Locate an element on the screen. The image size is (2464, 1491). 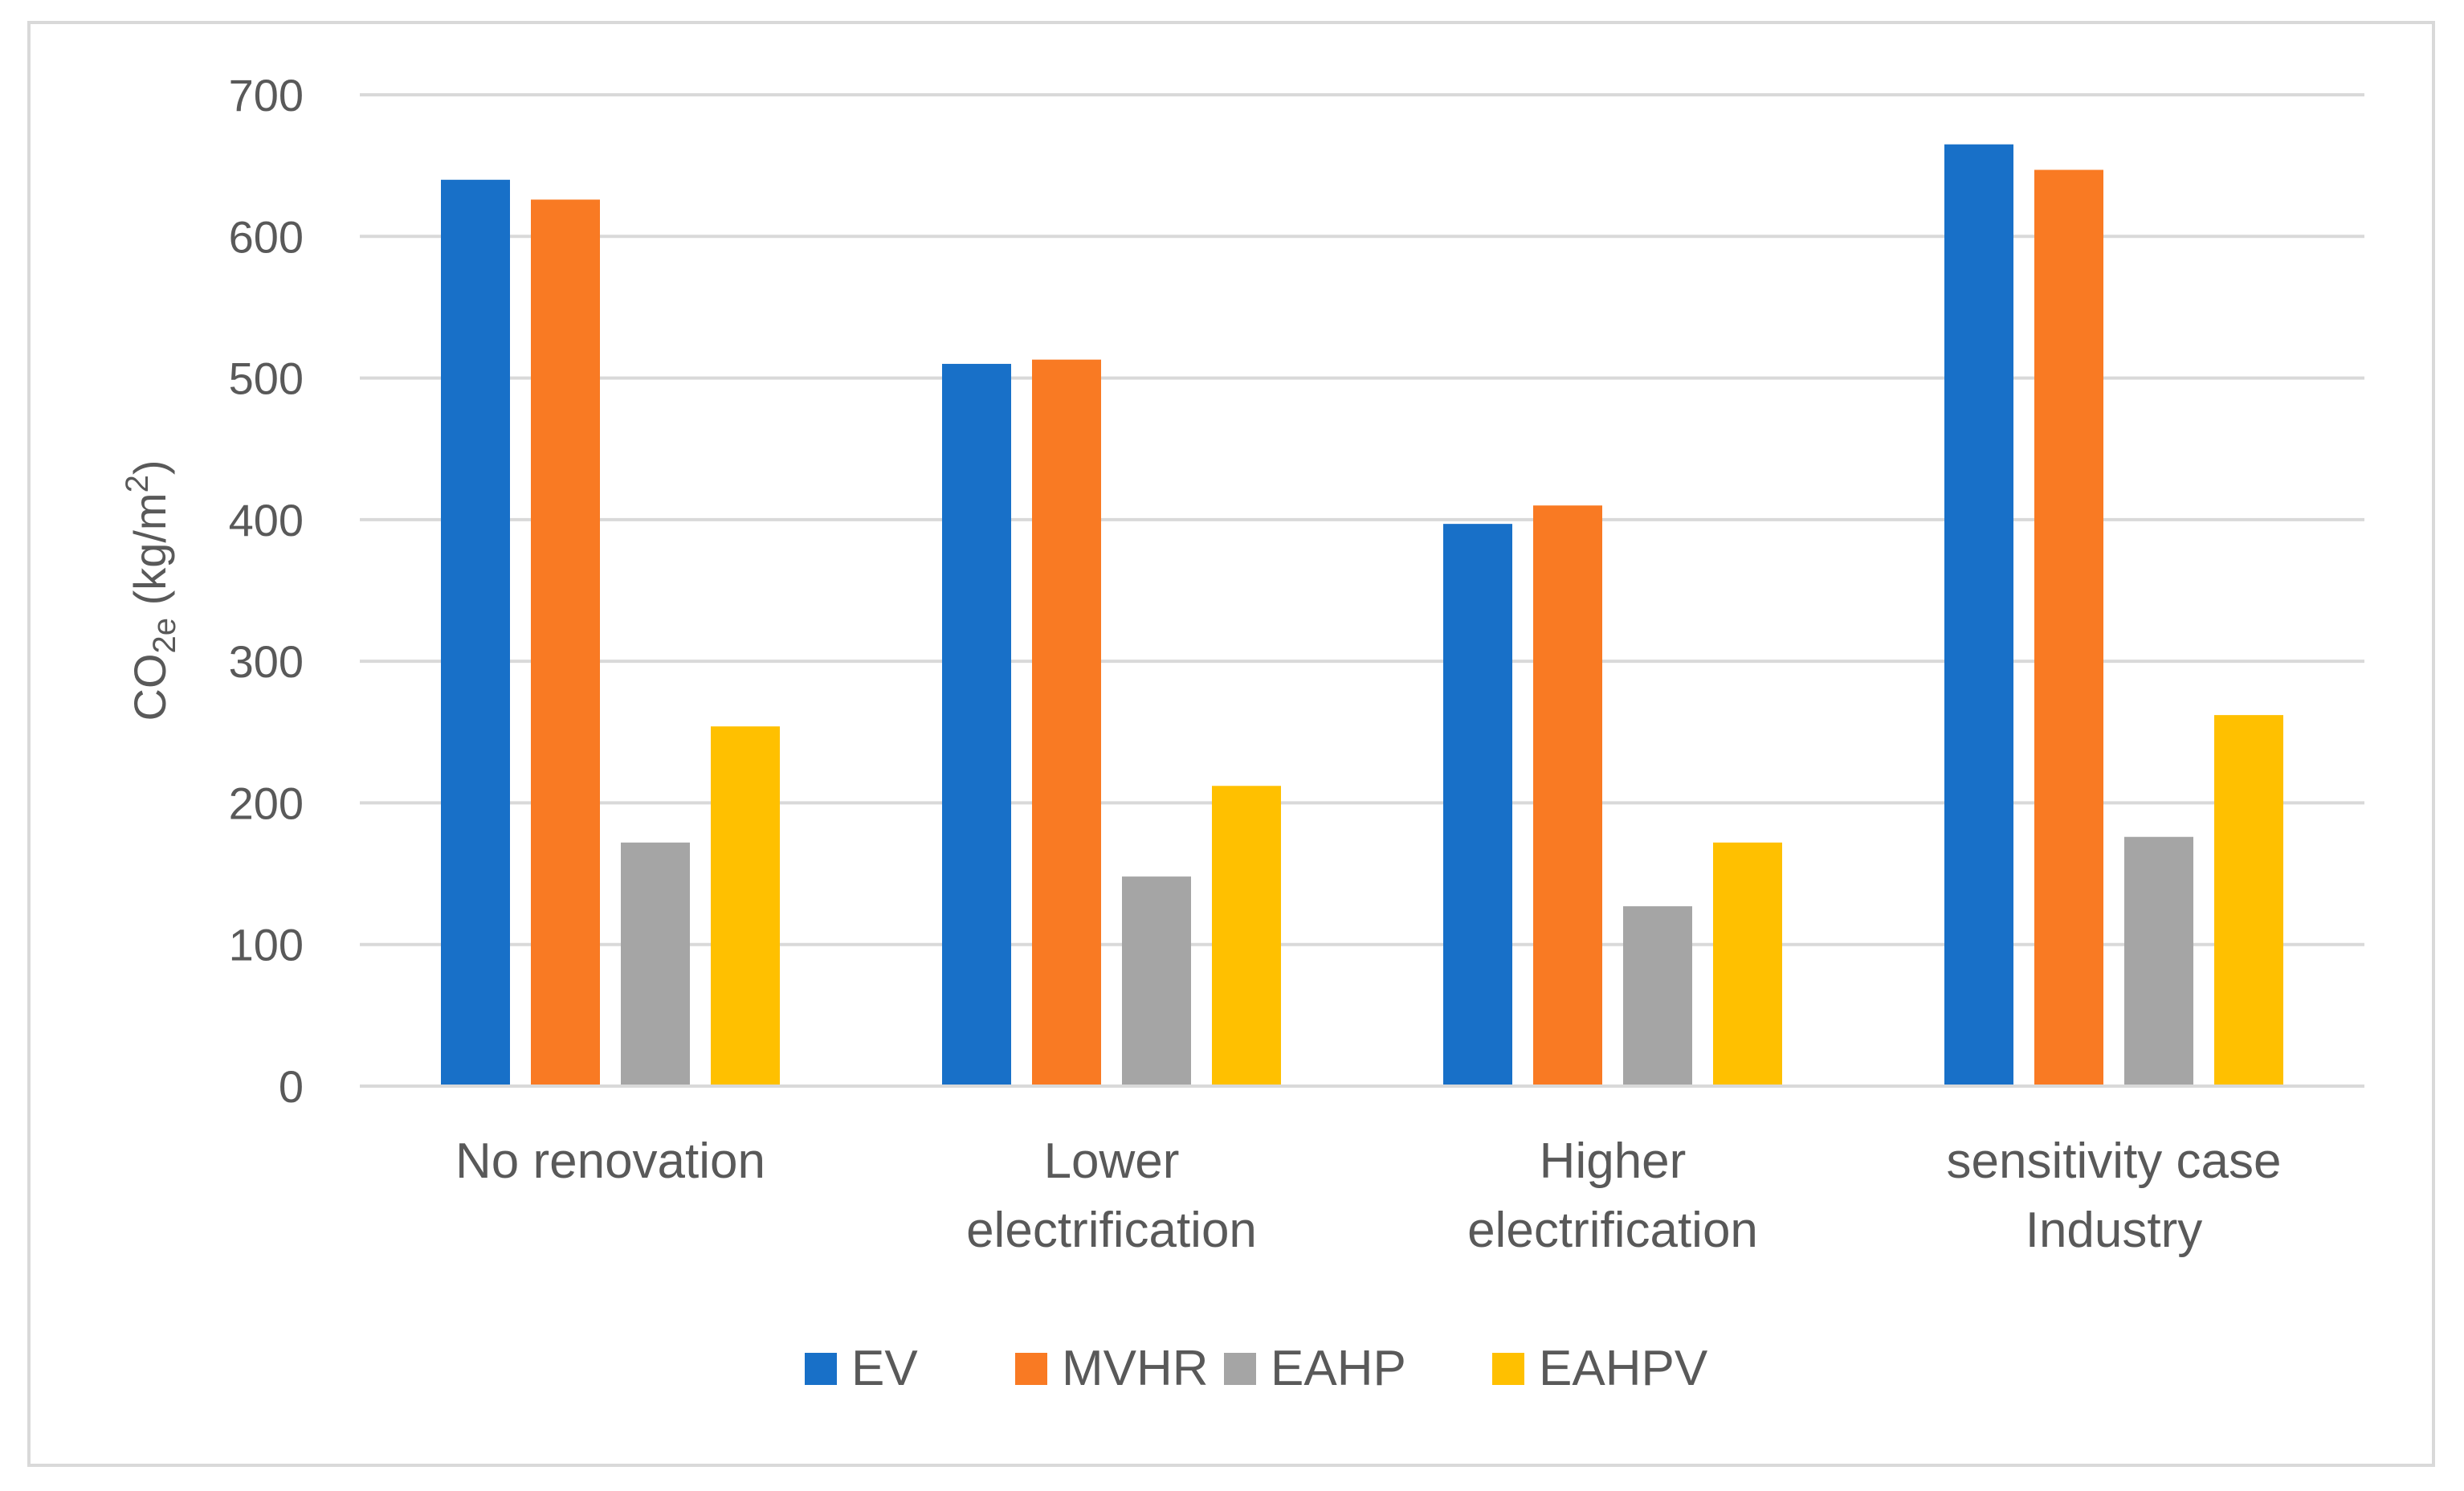
y-tick-label: 600 is located at coordinates (266, 237).